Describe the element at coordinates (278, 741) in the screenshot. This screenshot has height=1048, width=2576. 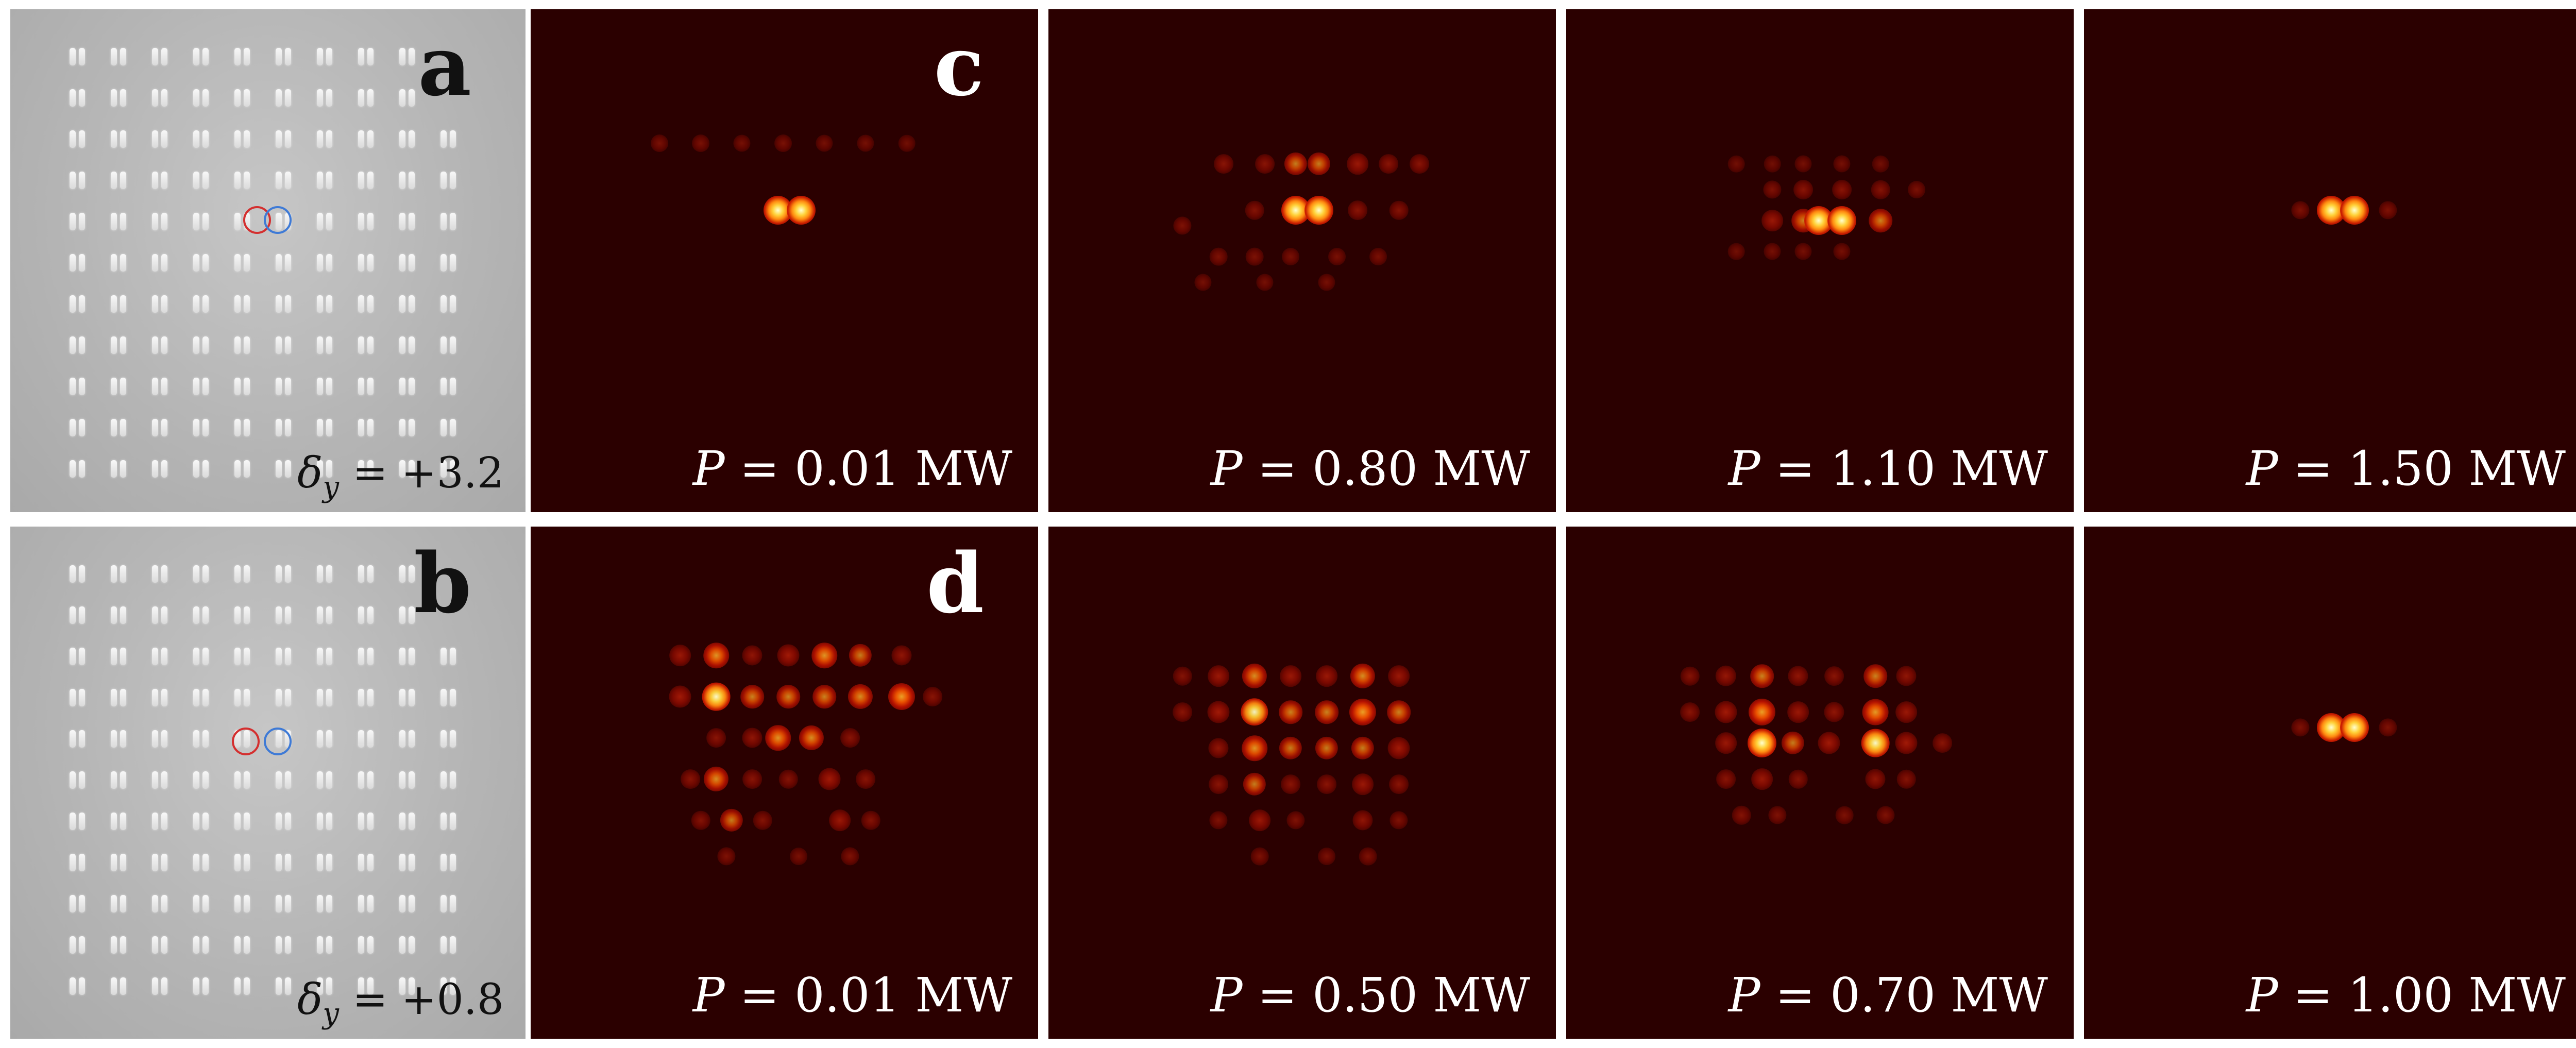
I see `excited-waveguide-marker-blue` at that location.